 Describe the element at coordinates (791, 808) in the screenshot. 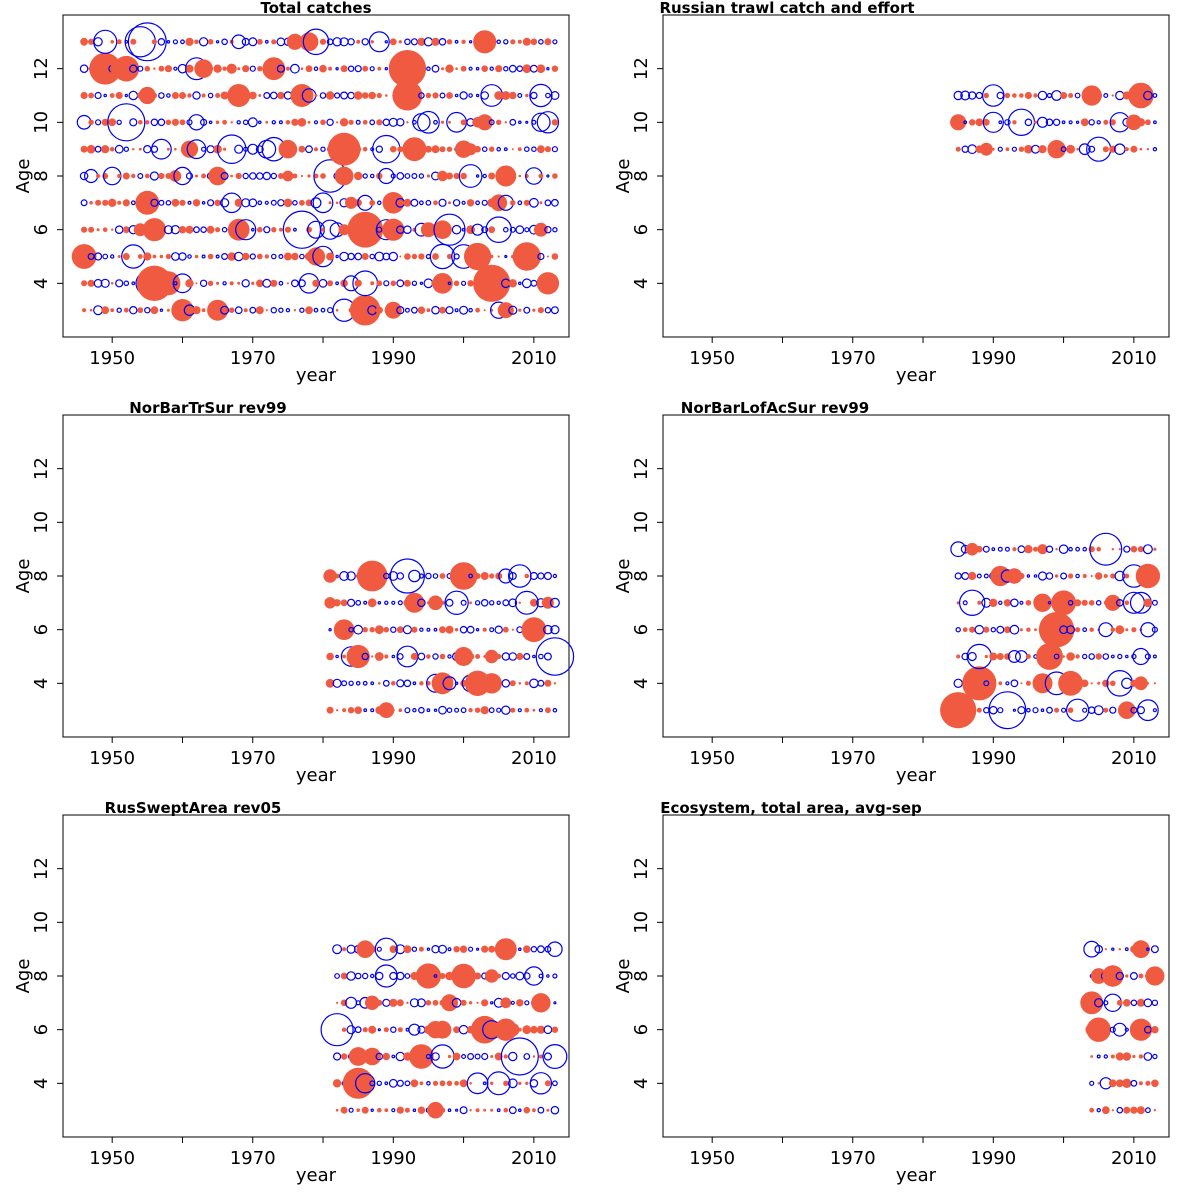

I see `panel-title: Ecosystem, total area, avg-sep` at that location.